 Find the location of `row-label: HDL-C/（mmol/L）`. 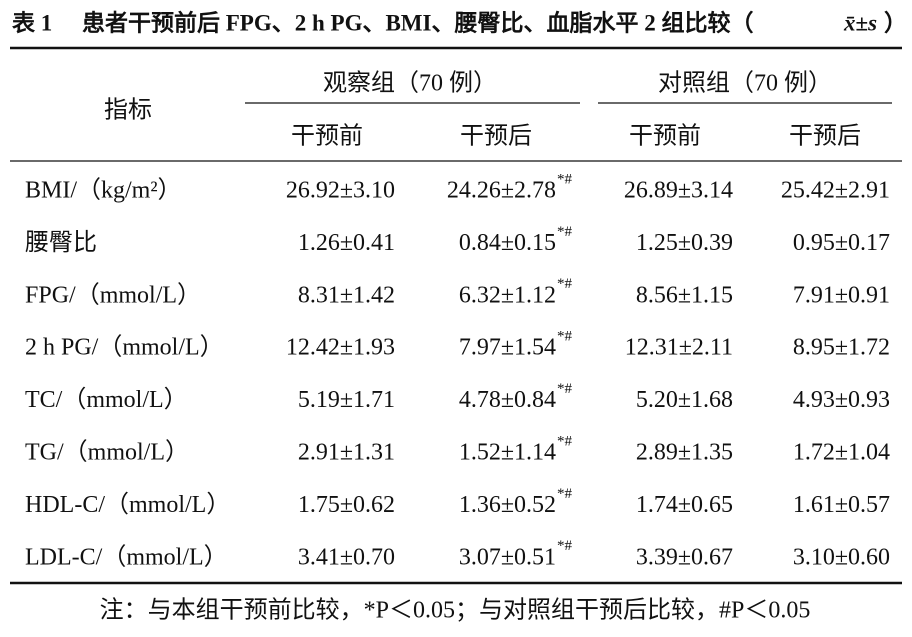

row-label: HDL-C/（mmol/L） is located at coordinates (127, 505).